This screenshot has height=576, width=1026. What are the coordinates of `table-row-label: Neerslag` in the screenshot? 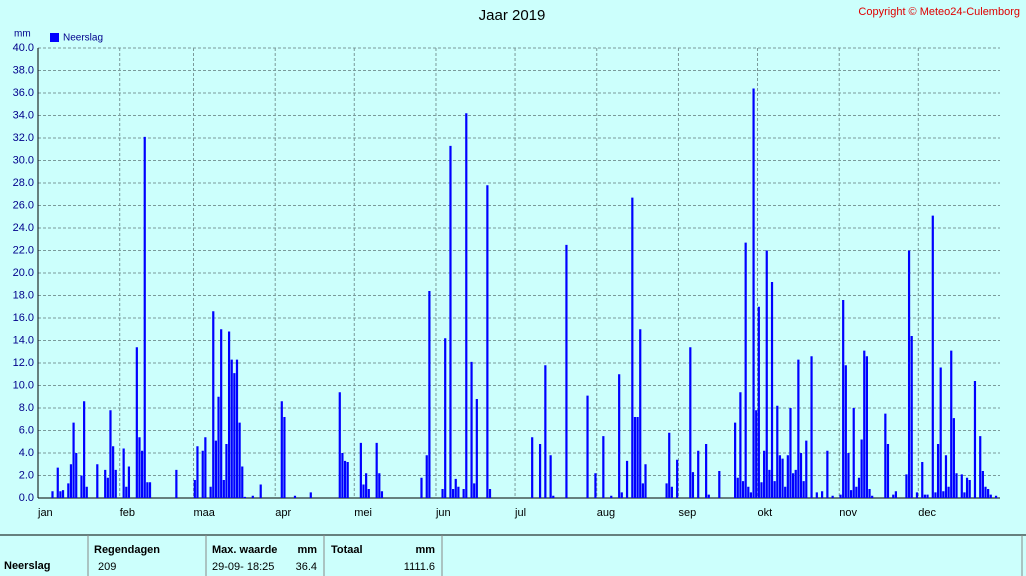 It's located at (27, 566).